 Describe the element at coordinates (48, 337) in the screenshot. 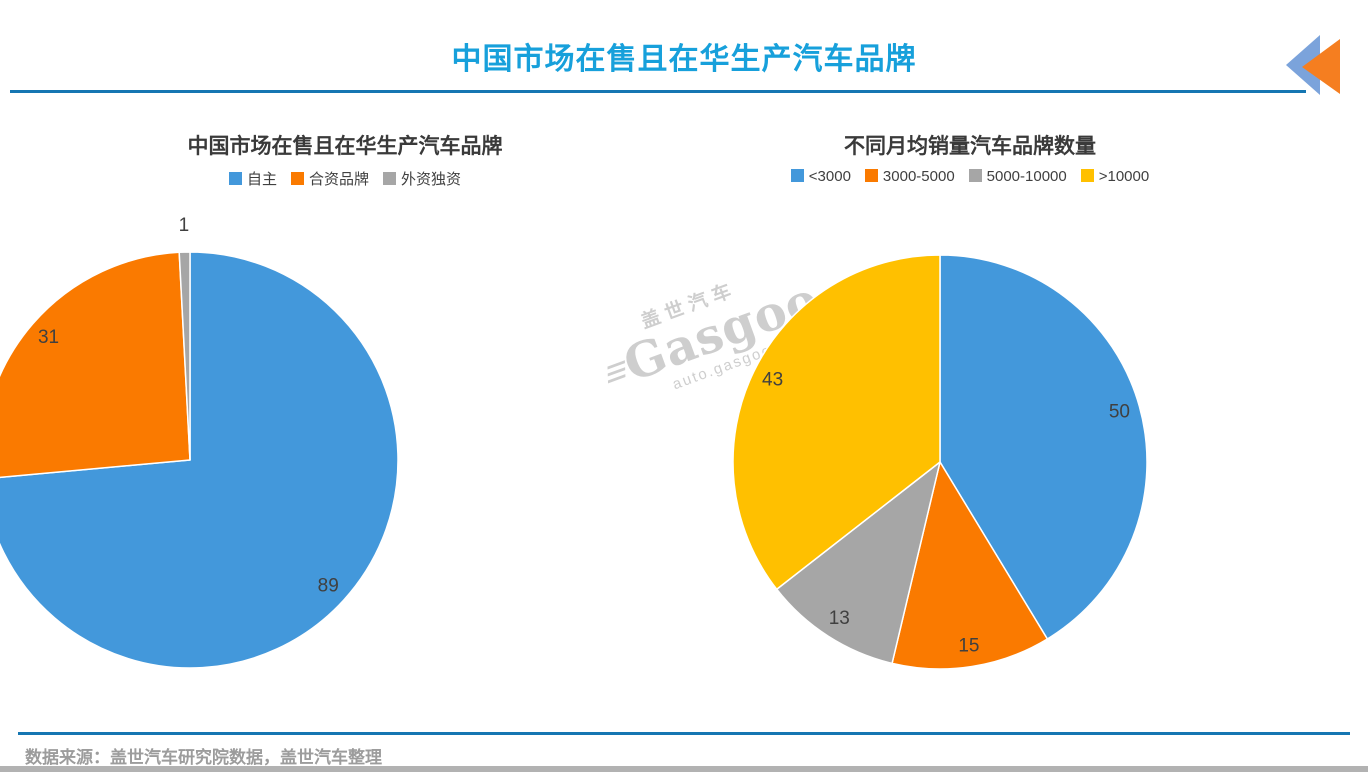

I see `data-label: 31` at that location.